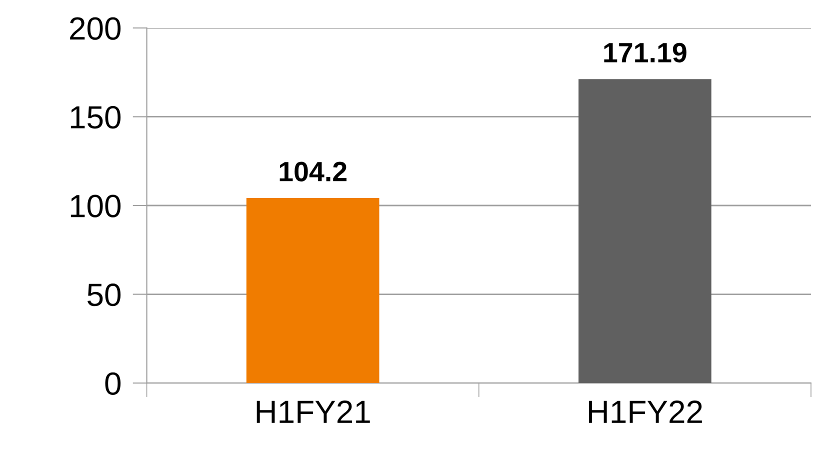 This screenshot has width=820, height=466. What do you see at coordinates (95, 117) in the screenshot?
I see `y-tick-label: 150` at bounding box center [95, 117].